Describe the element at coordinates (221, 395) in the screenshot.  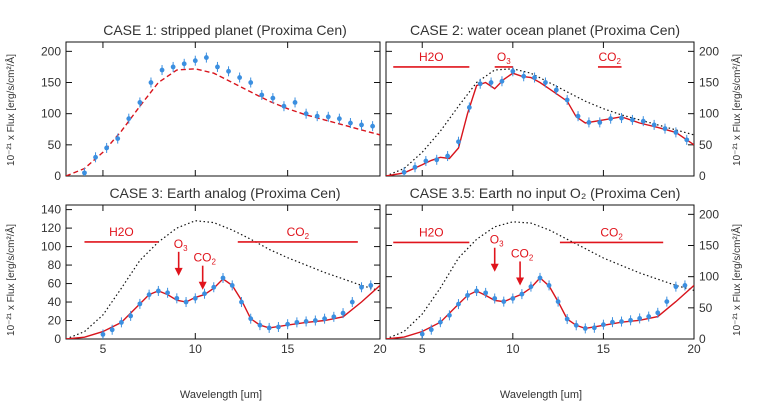
I see `x-axis-label-left: Wavelength [um]` at that location.